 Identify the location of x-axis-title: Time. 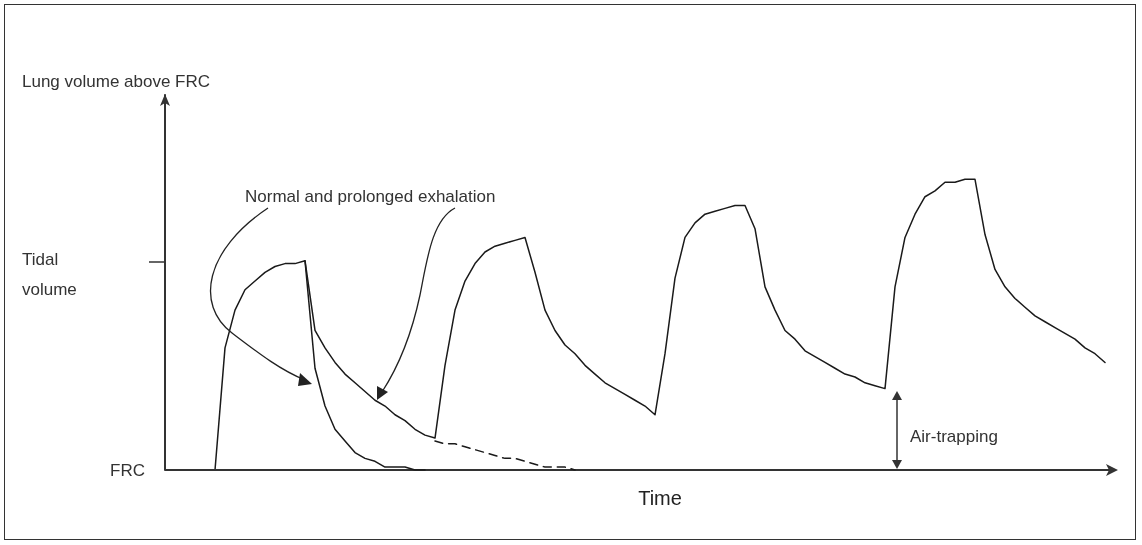
(660, 498).